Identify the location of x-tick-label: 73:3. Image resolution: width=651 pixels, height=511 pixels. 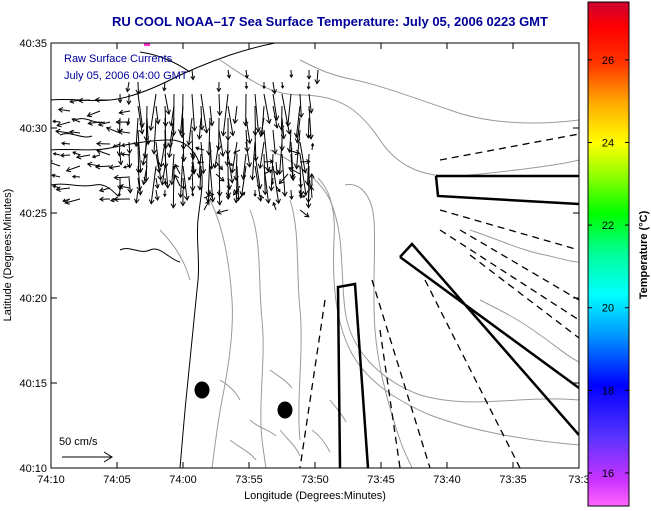
(578, 480).